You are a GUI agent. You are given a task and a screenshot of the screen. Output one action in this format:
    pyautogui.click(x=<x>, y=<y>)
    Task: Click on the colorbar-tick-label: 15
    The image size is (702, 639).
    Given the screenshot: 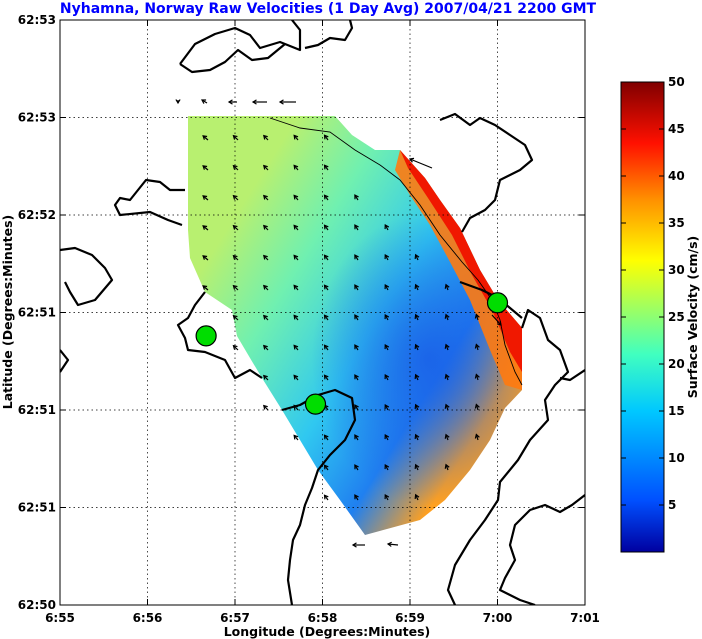 What is the action you would take?
    pyautogui.click(x=676, y=411)
    